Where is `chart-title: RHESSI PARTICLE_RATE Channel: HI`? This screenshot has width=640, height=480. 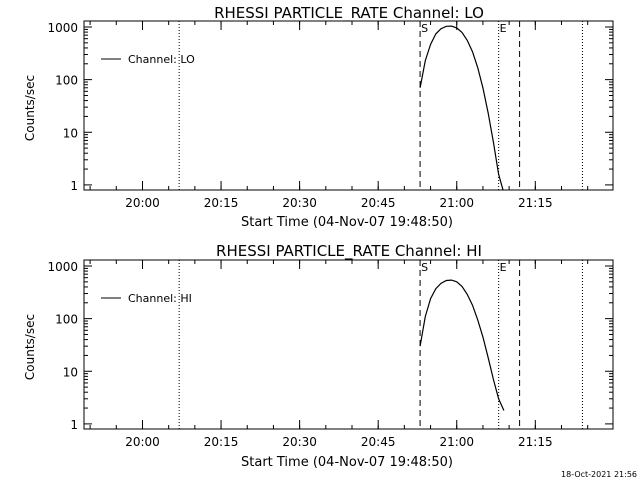
chart-title: RHESSI PARTICLE_RATE Channel: HI is located at coordinates (349, 251).